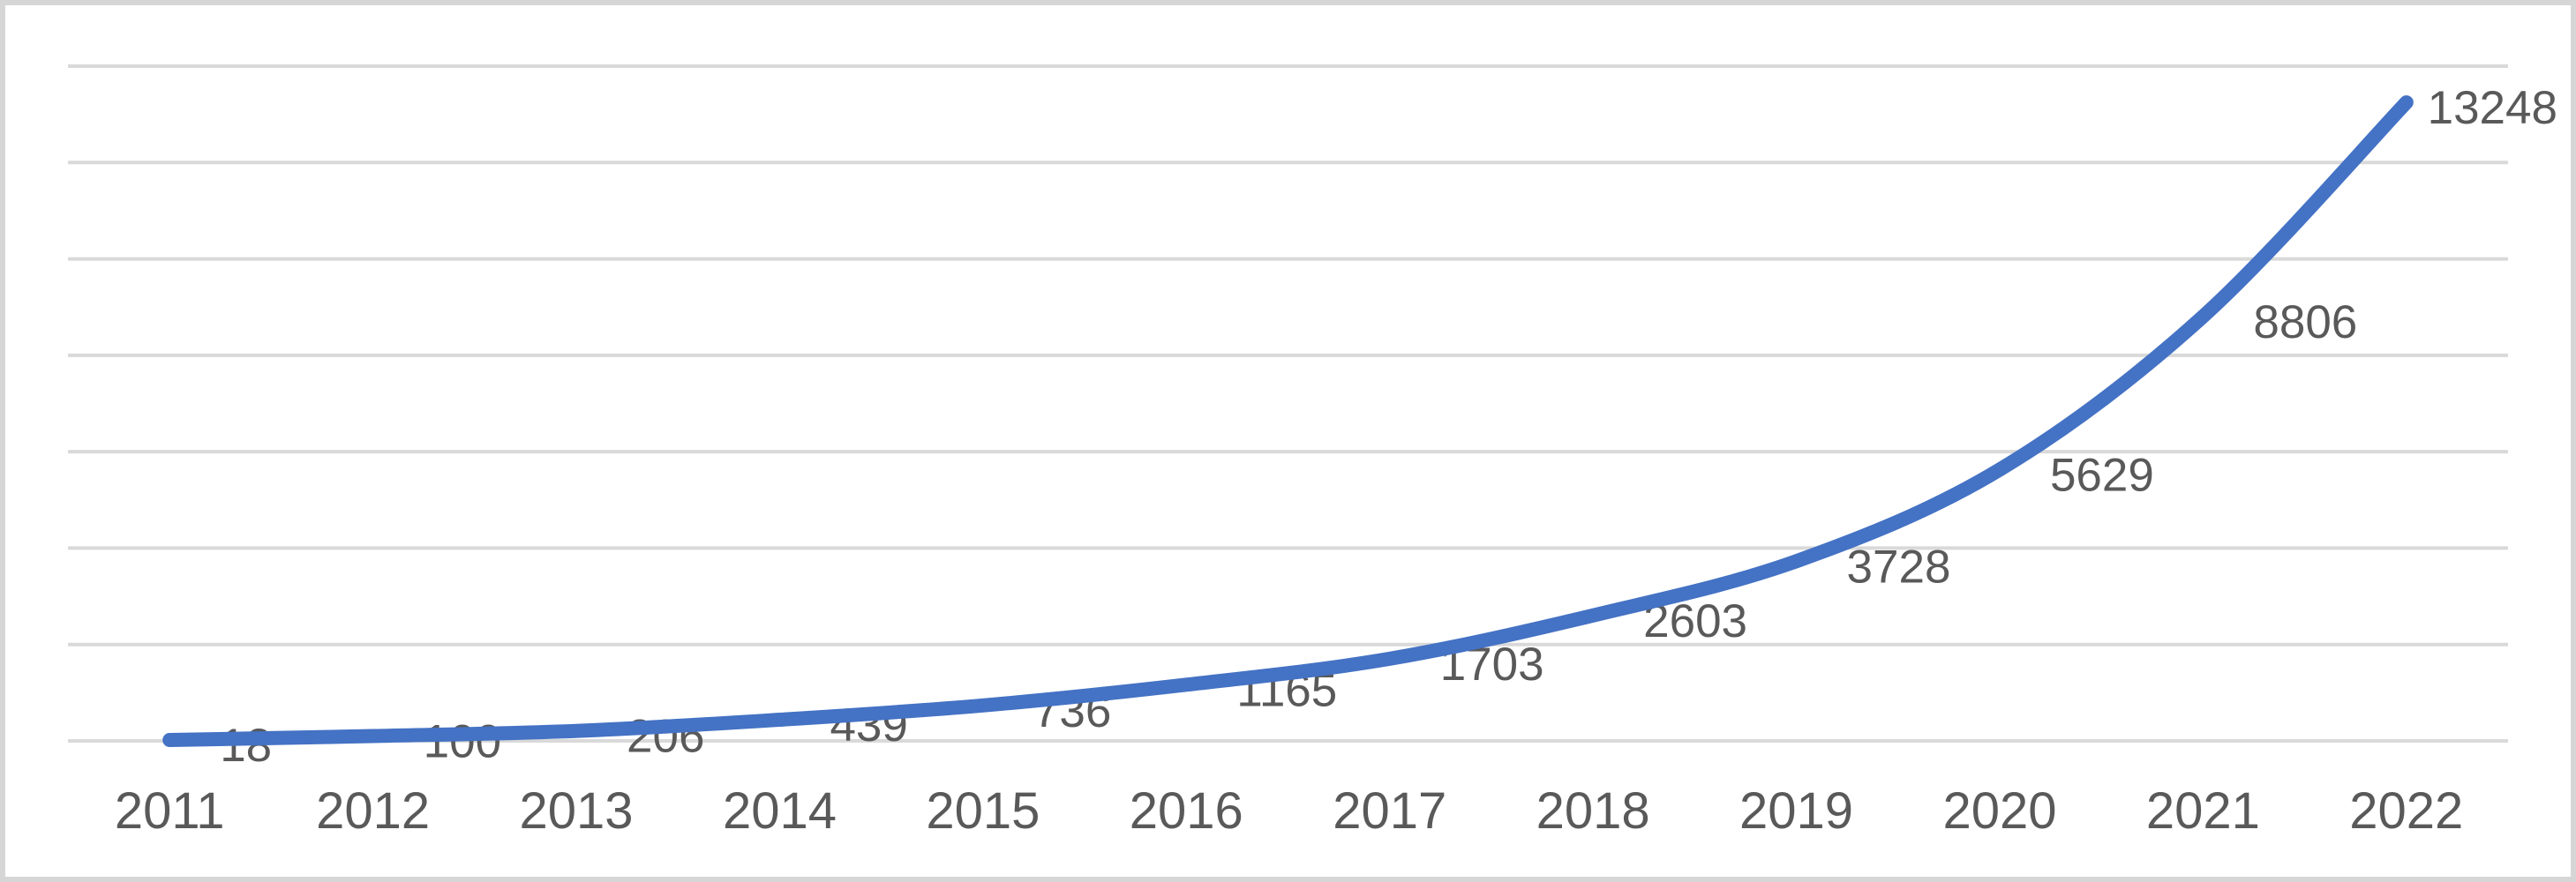 This screenshot has width=2576, height=882. I want to click on x-axis-tick-label: 2012, so click(373, 811).